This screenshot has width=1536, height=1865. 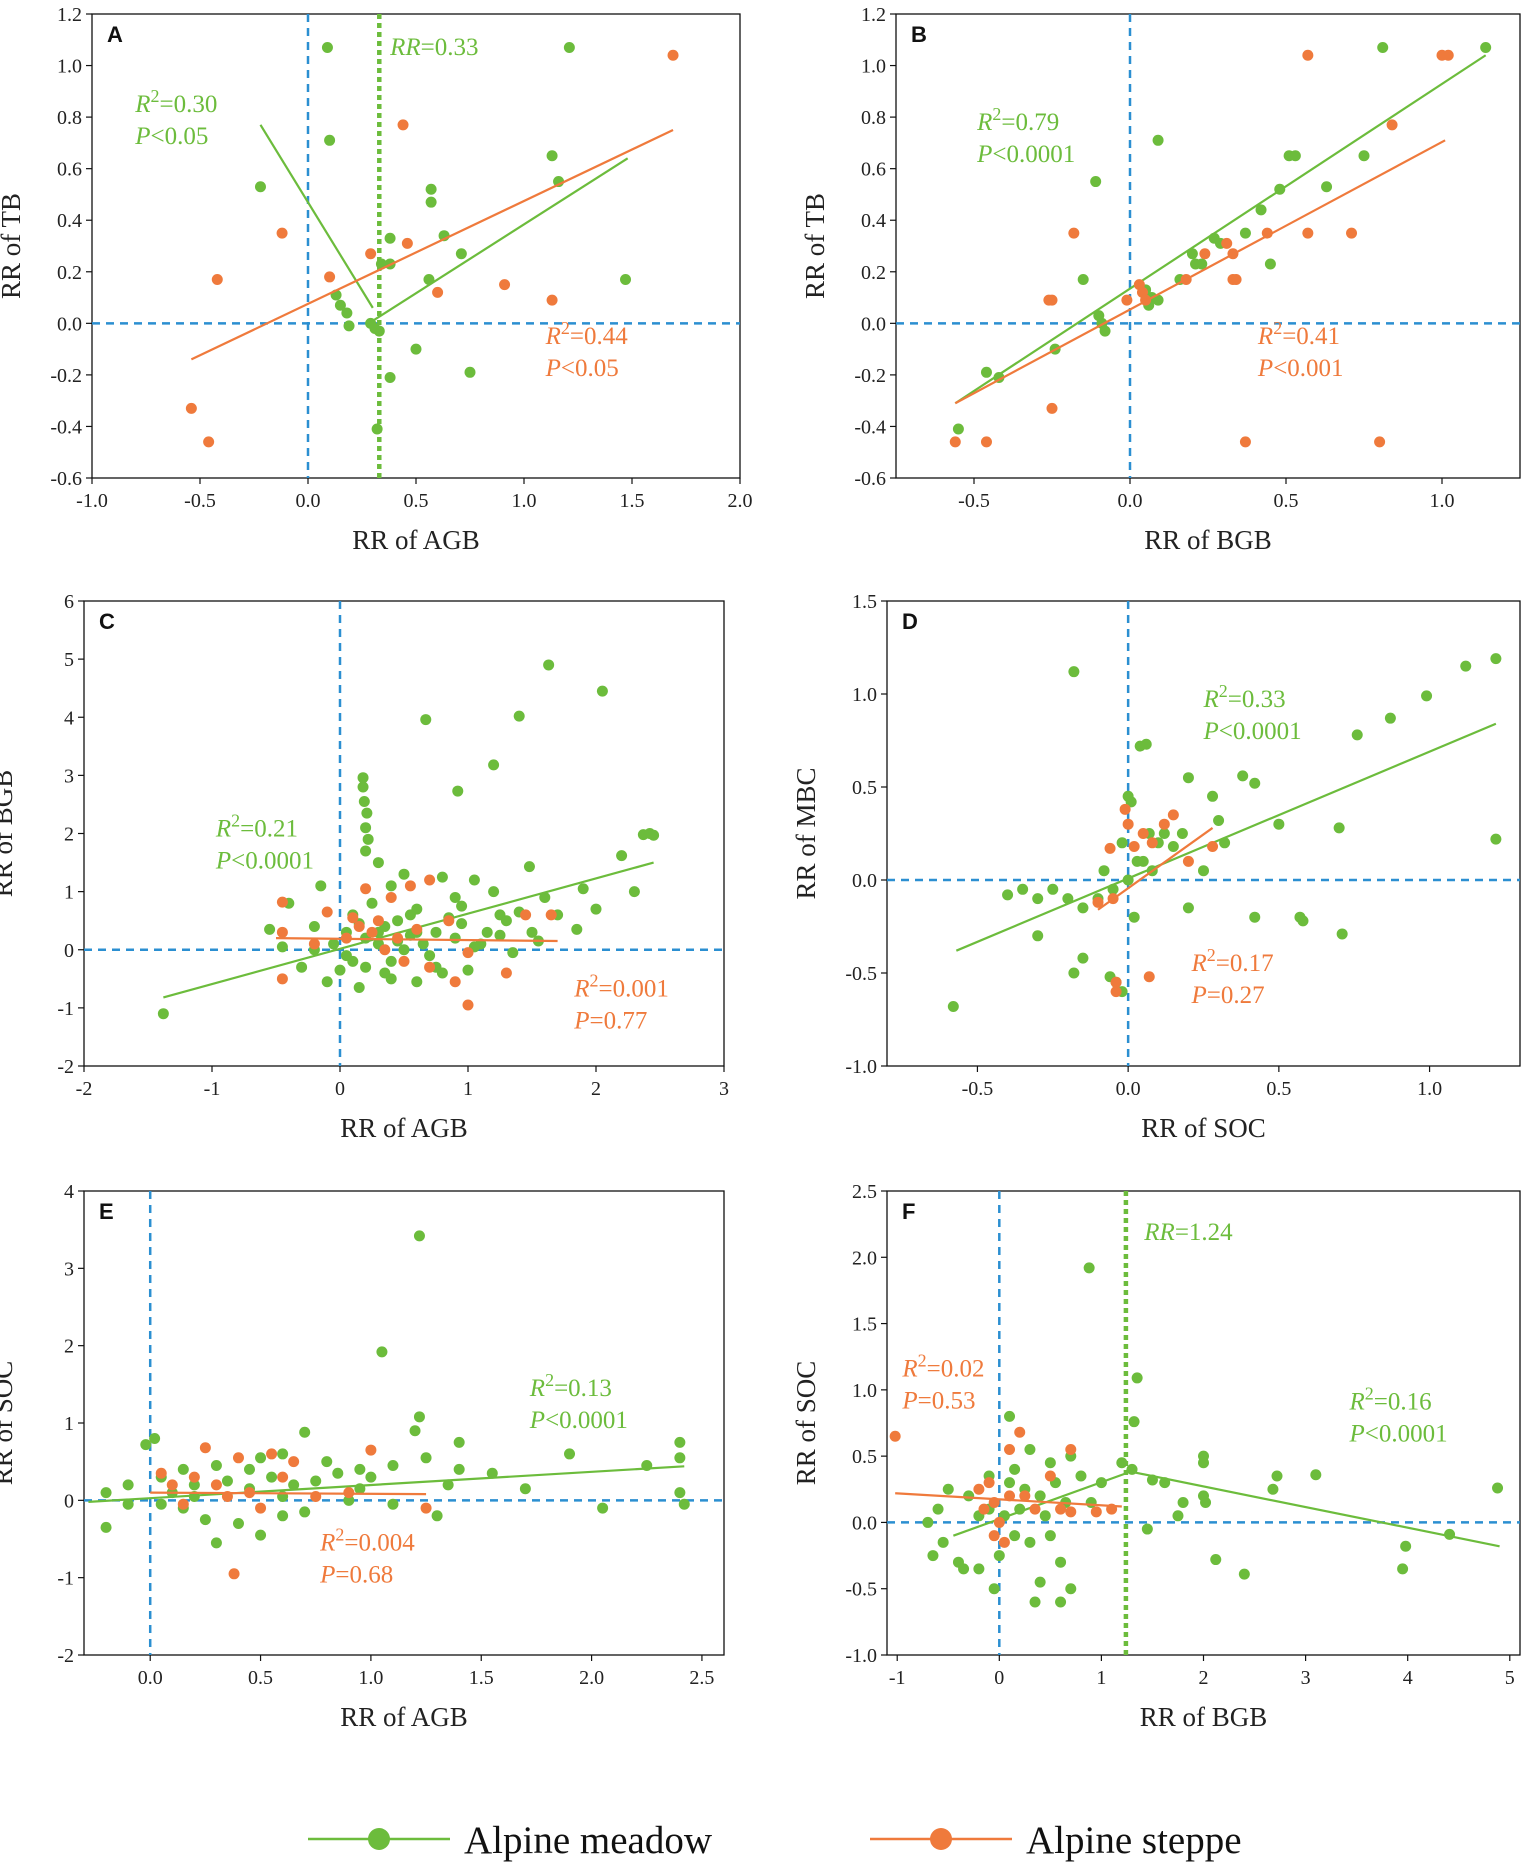 I want to click on x-tick-label: 0, so click(x=340, y=1089).